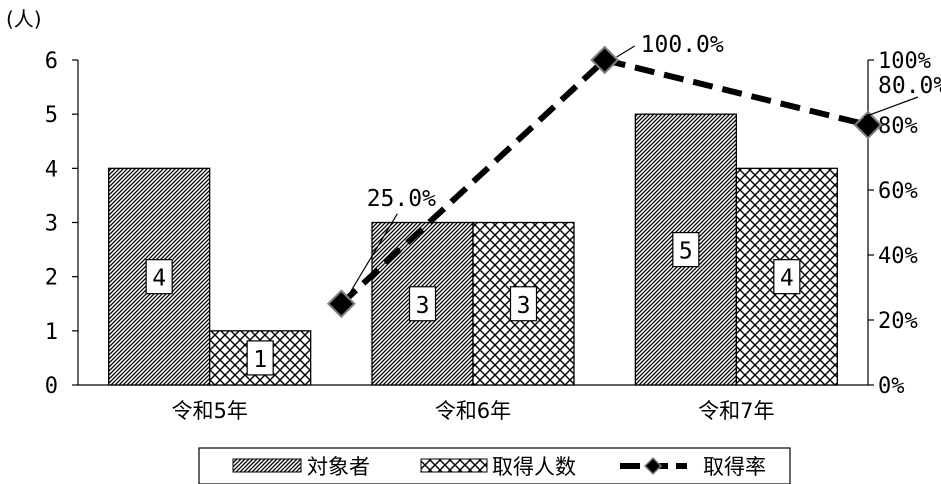 Image resolution: width=941 pixels, height=484 pixels. Describe the element at coordinates (51, 386) in the screenshot. I see `left-axis-tick-label: 0` at that location.